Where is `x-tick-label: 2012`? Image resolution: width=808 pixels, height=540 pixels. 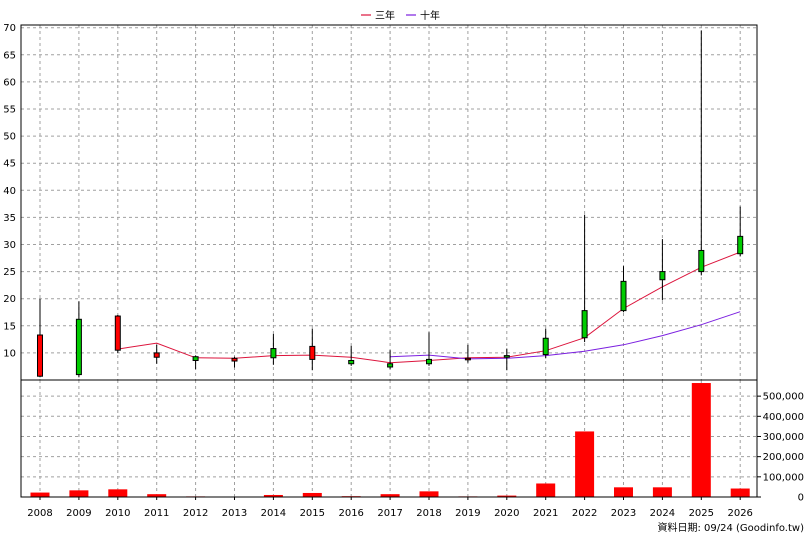
x-tick-label: 2012 is located at coordinates (195, 513).